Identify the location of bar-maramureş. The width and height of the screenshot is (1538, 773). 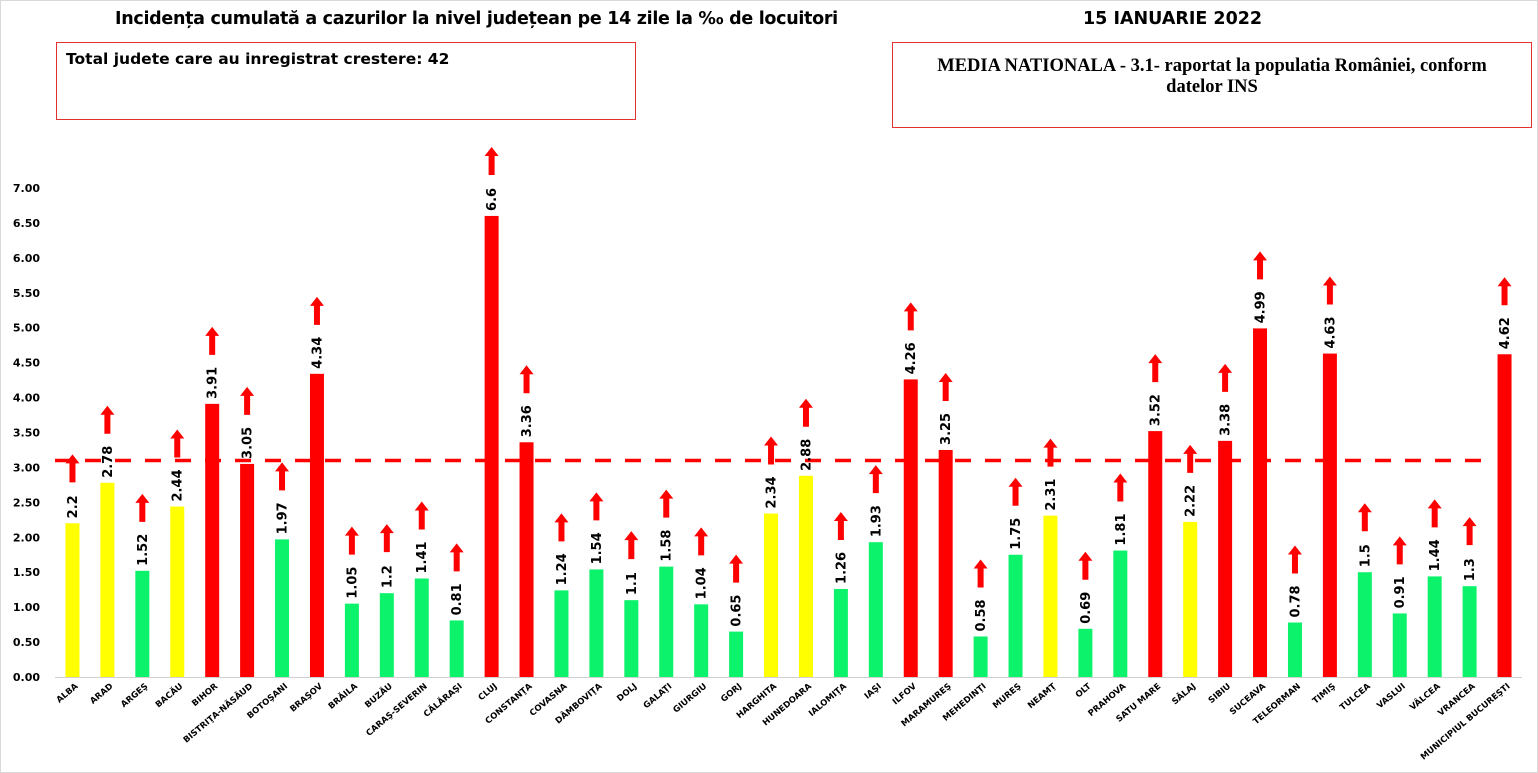
(945, 563).